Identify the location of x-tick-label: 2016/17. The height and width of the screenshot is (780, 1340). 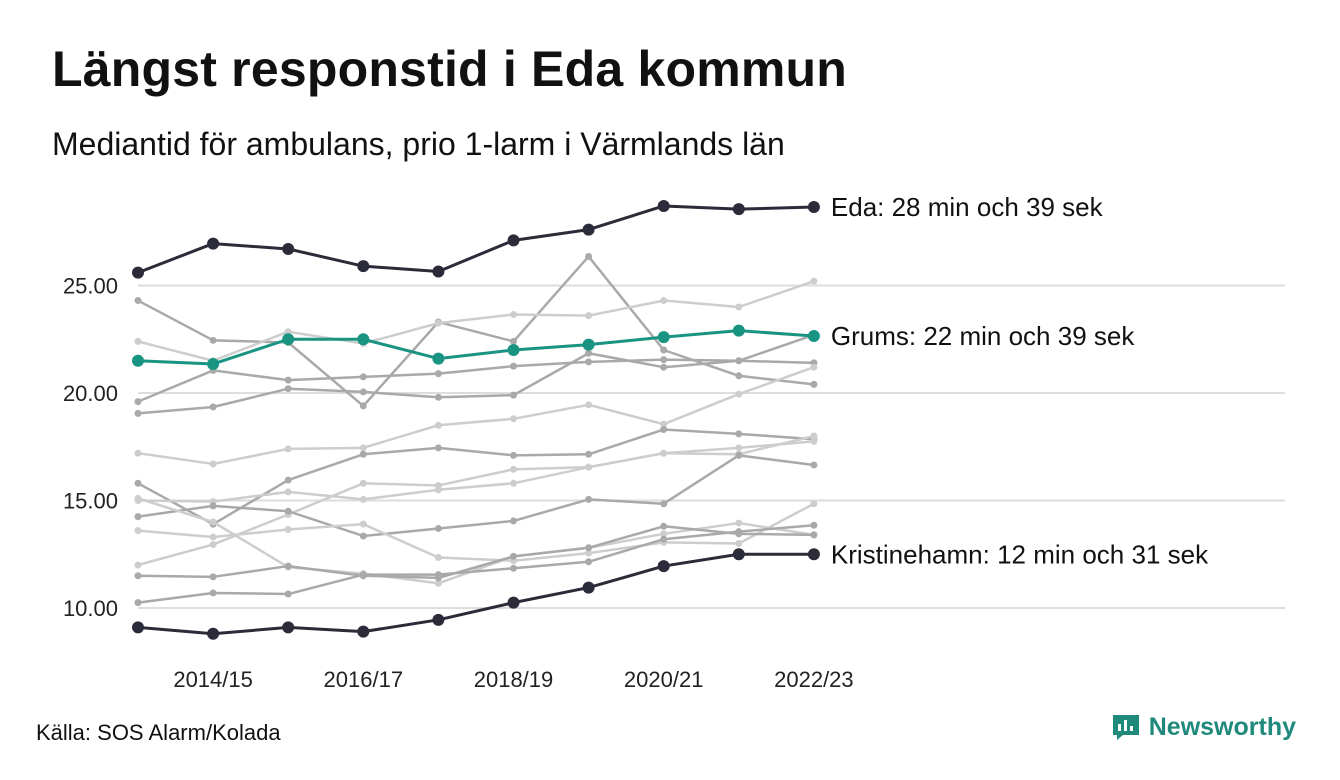
(364, 679).